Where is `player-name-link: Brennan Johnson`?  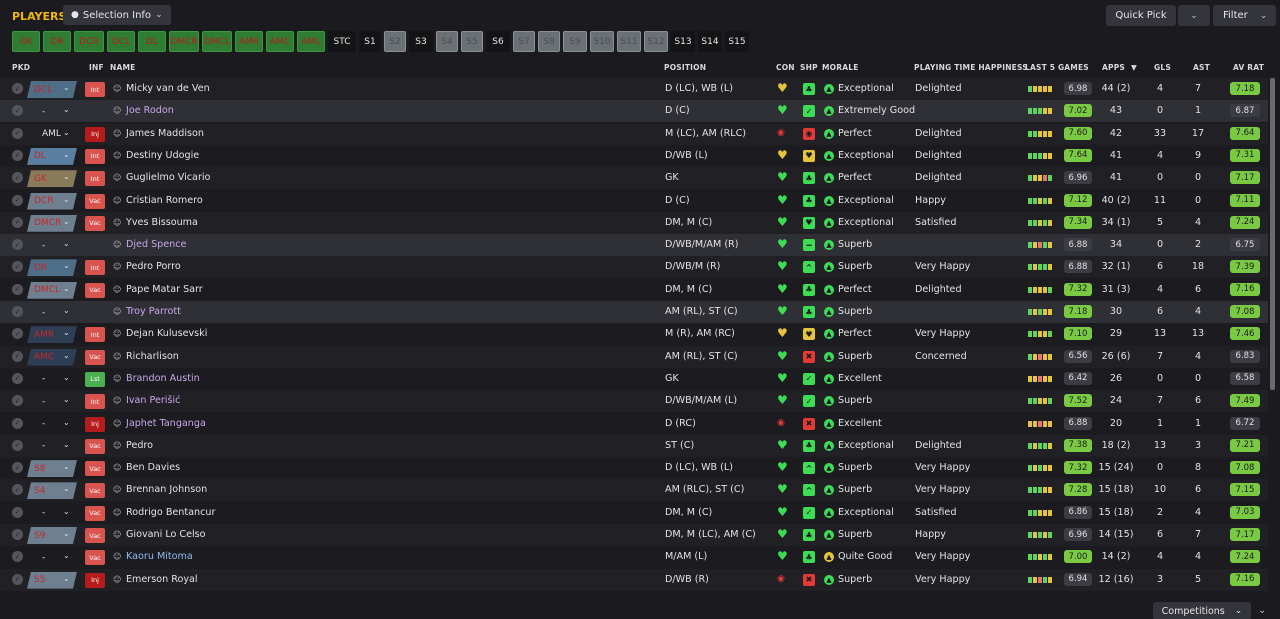 player-name-link: Brennan Johnson is located at coordinates (167, 490).